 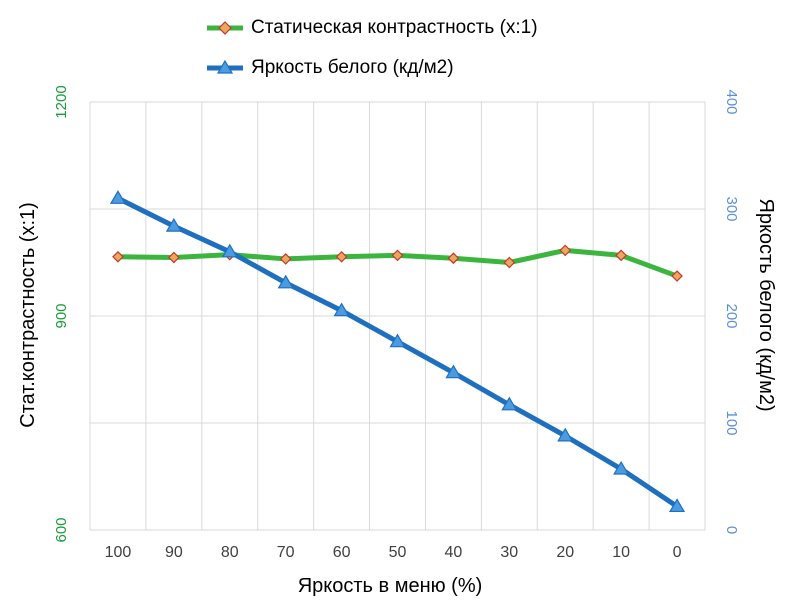 What do you see at coordinates (61, 101) in the screenshot?
I see `left-tick-label: 1200` at bounding box center [61, 101].